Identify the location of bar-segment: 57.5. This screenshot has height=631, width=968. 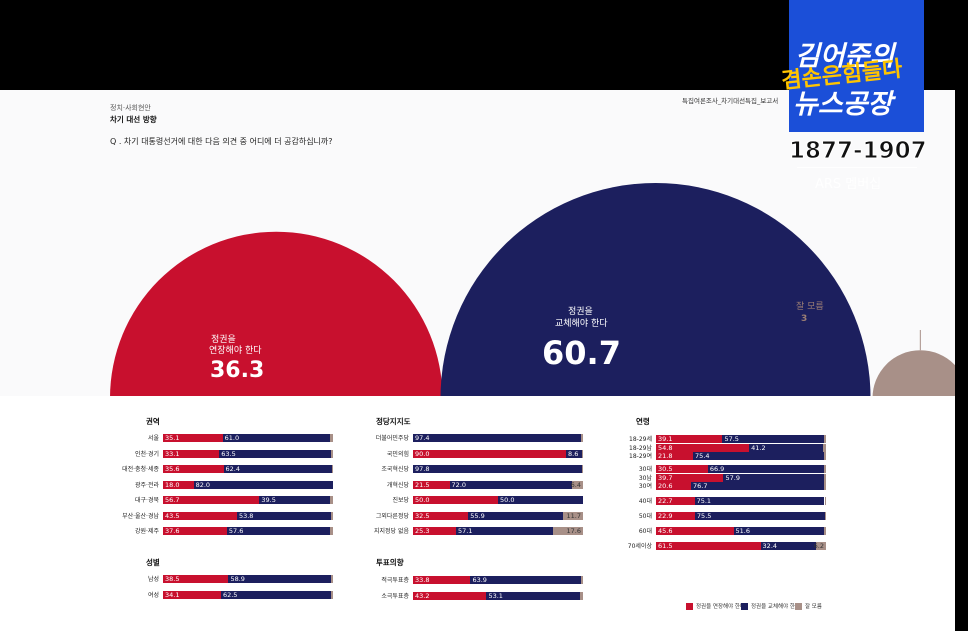
(773, 439).